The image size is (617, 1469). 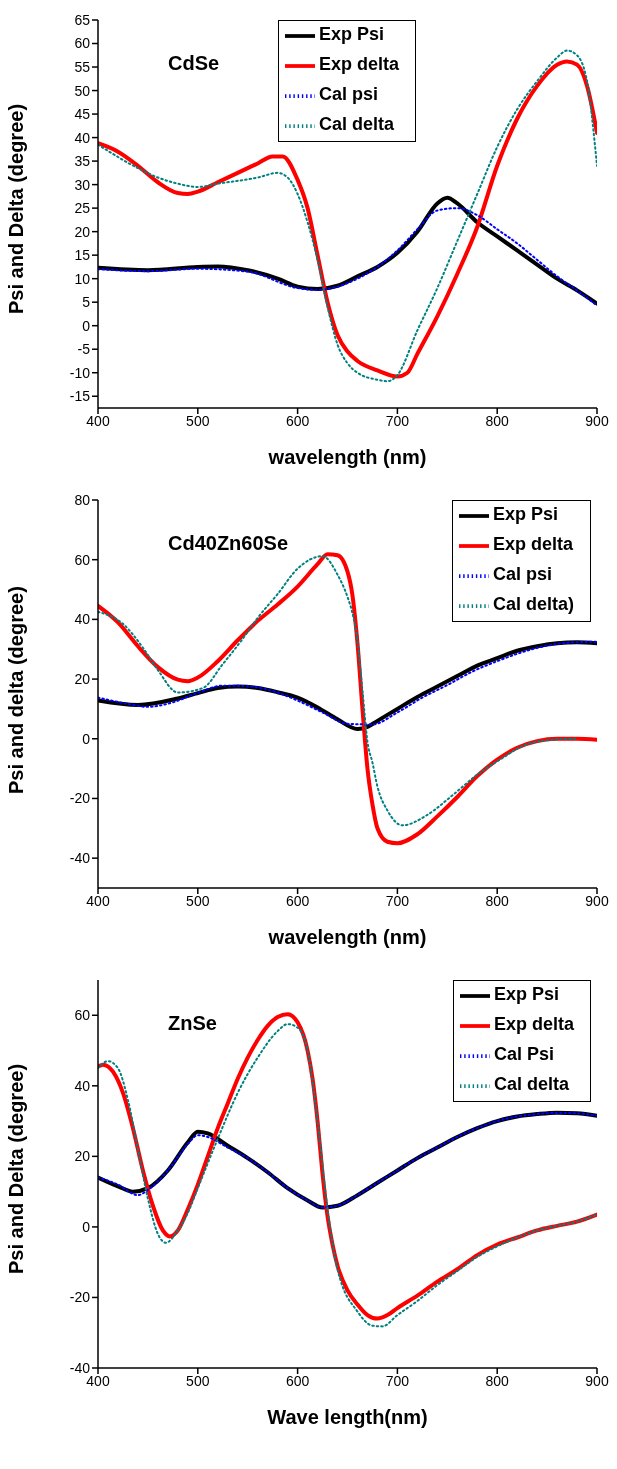 I want to click on x-axis-title: Wave length(nm), so click(x=347, y=1417).